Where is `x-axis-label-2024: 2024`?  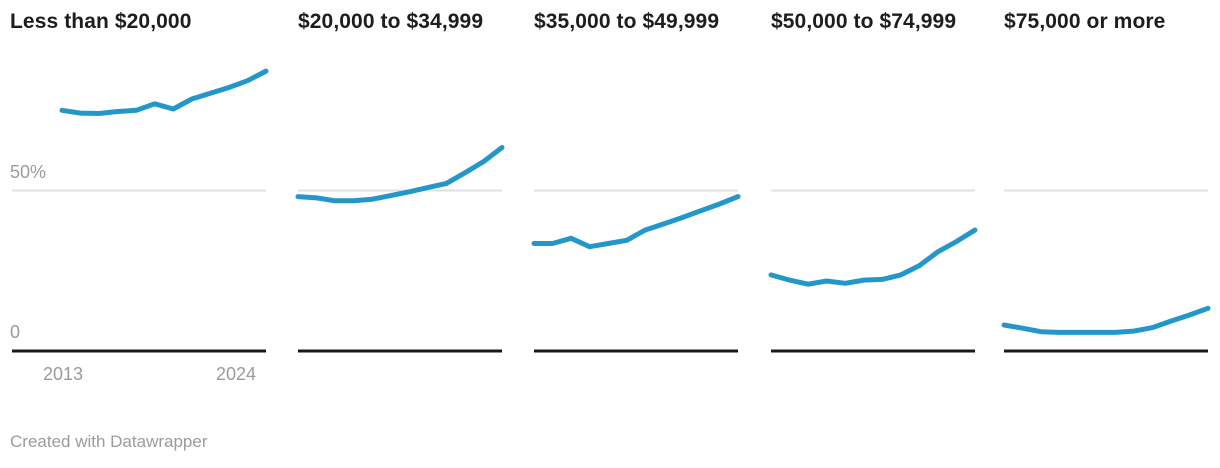 x-axis-label-2024: 2024 is located at coordinates (236, 374).